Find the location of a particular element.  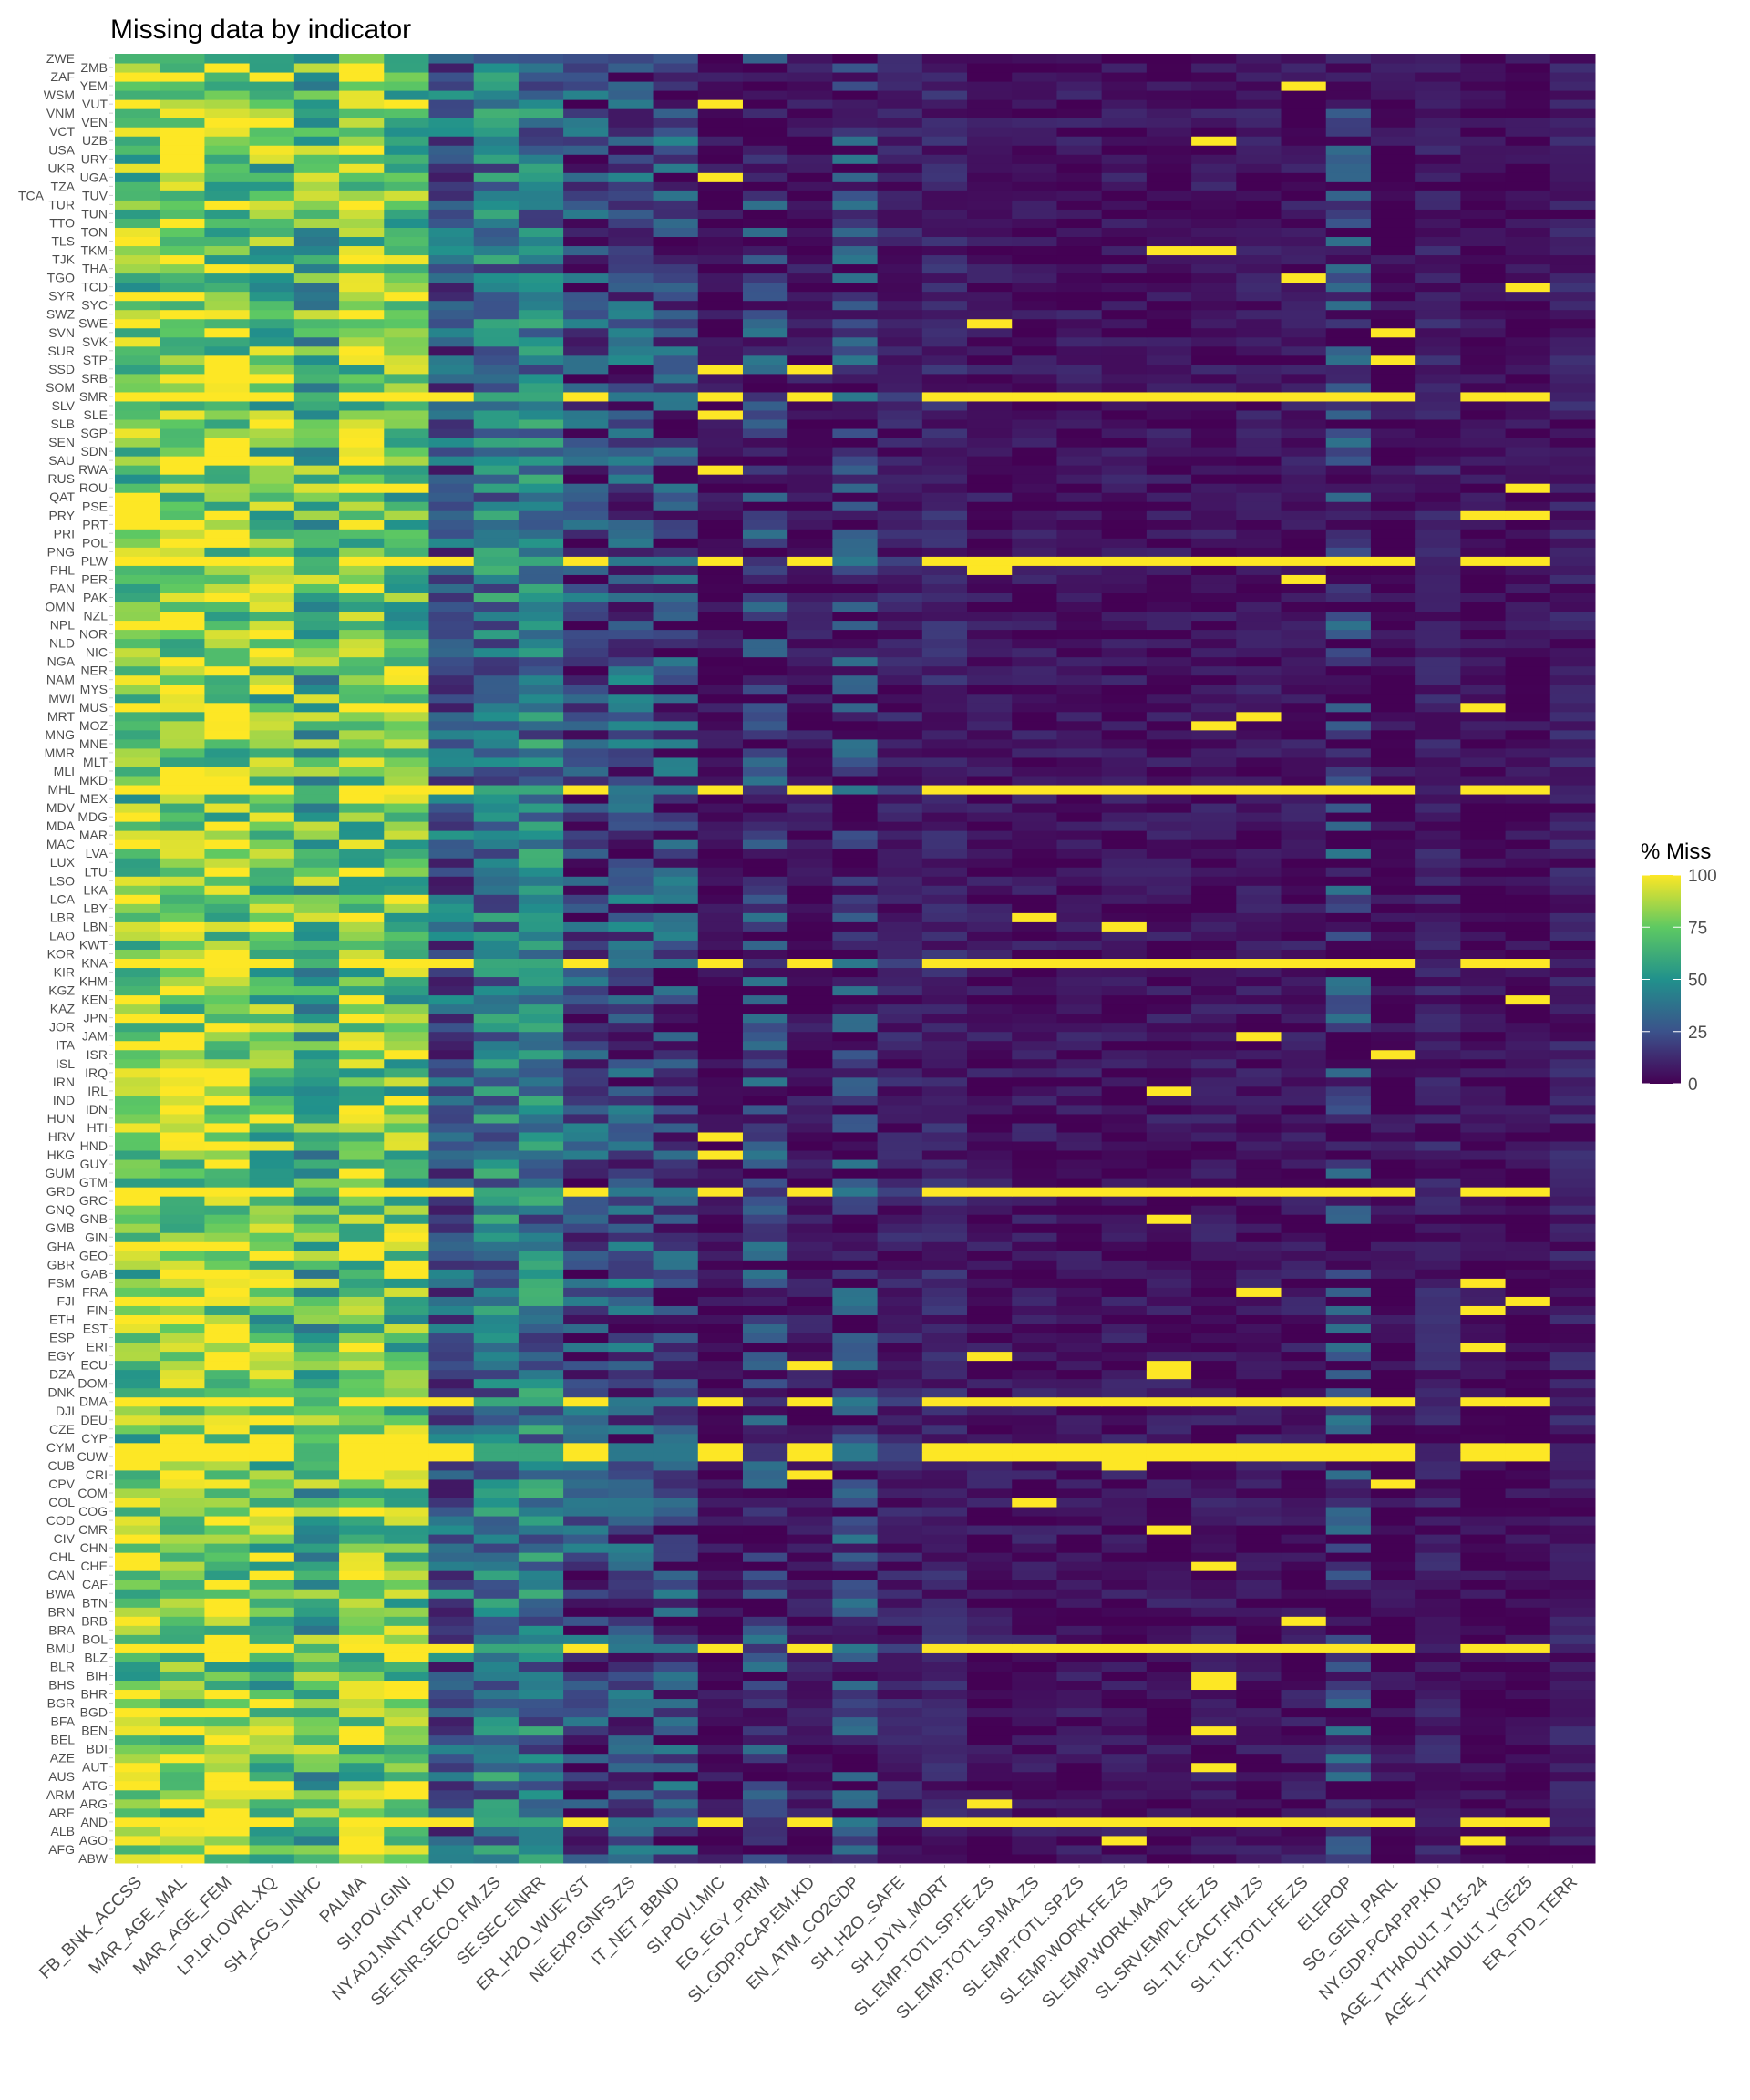

heatmap-row-BLZ is located at coordinates (856, 1657).